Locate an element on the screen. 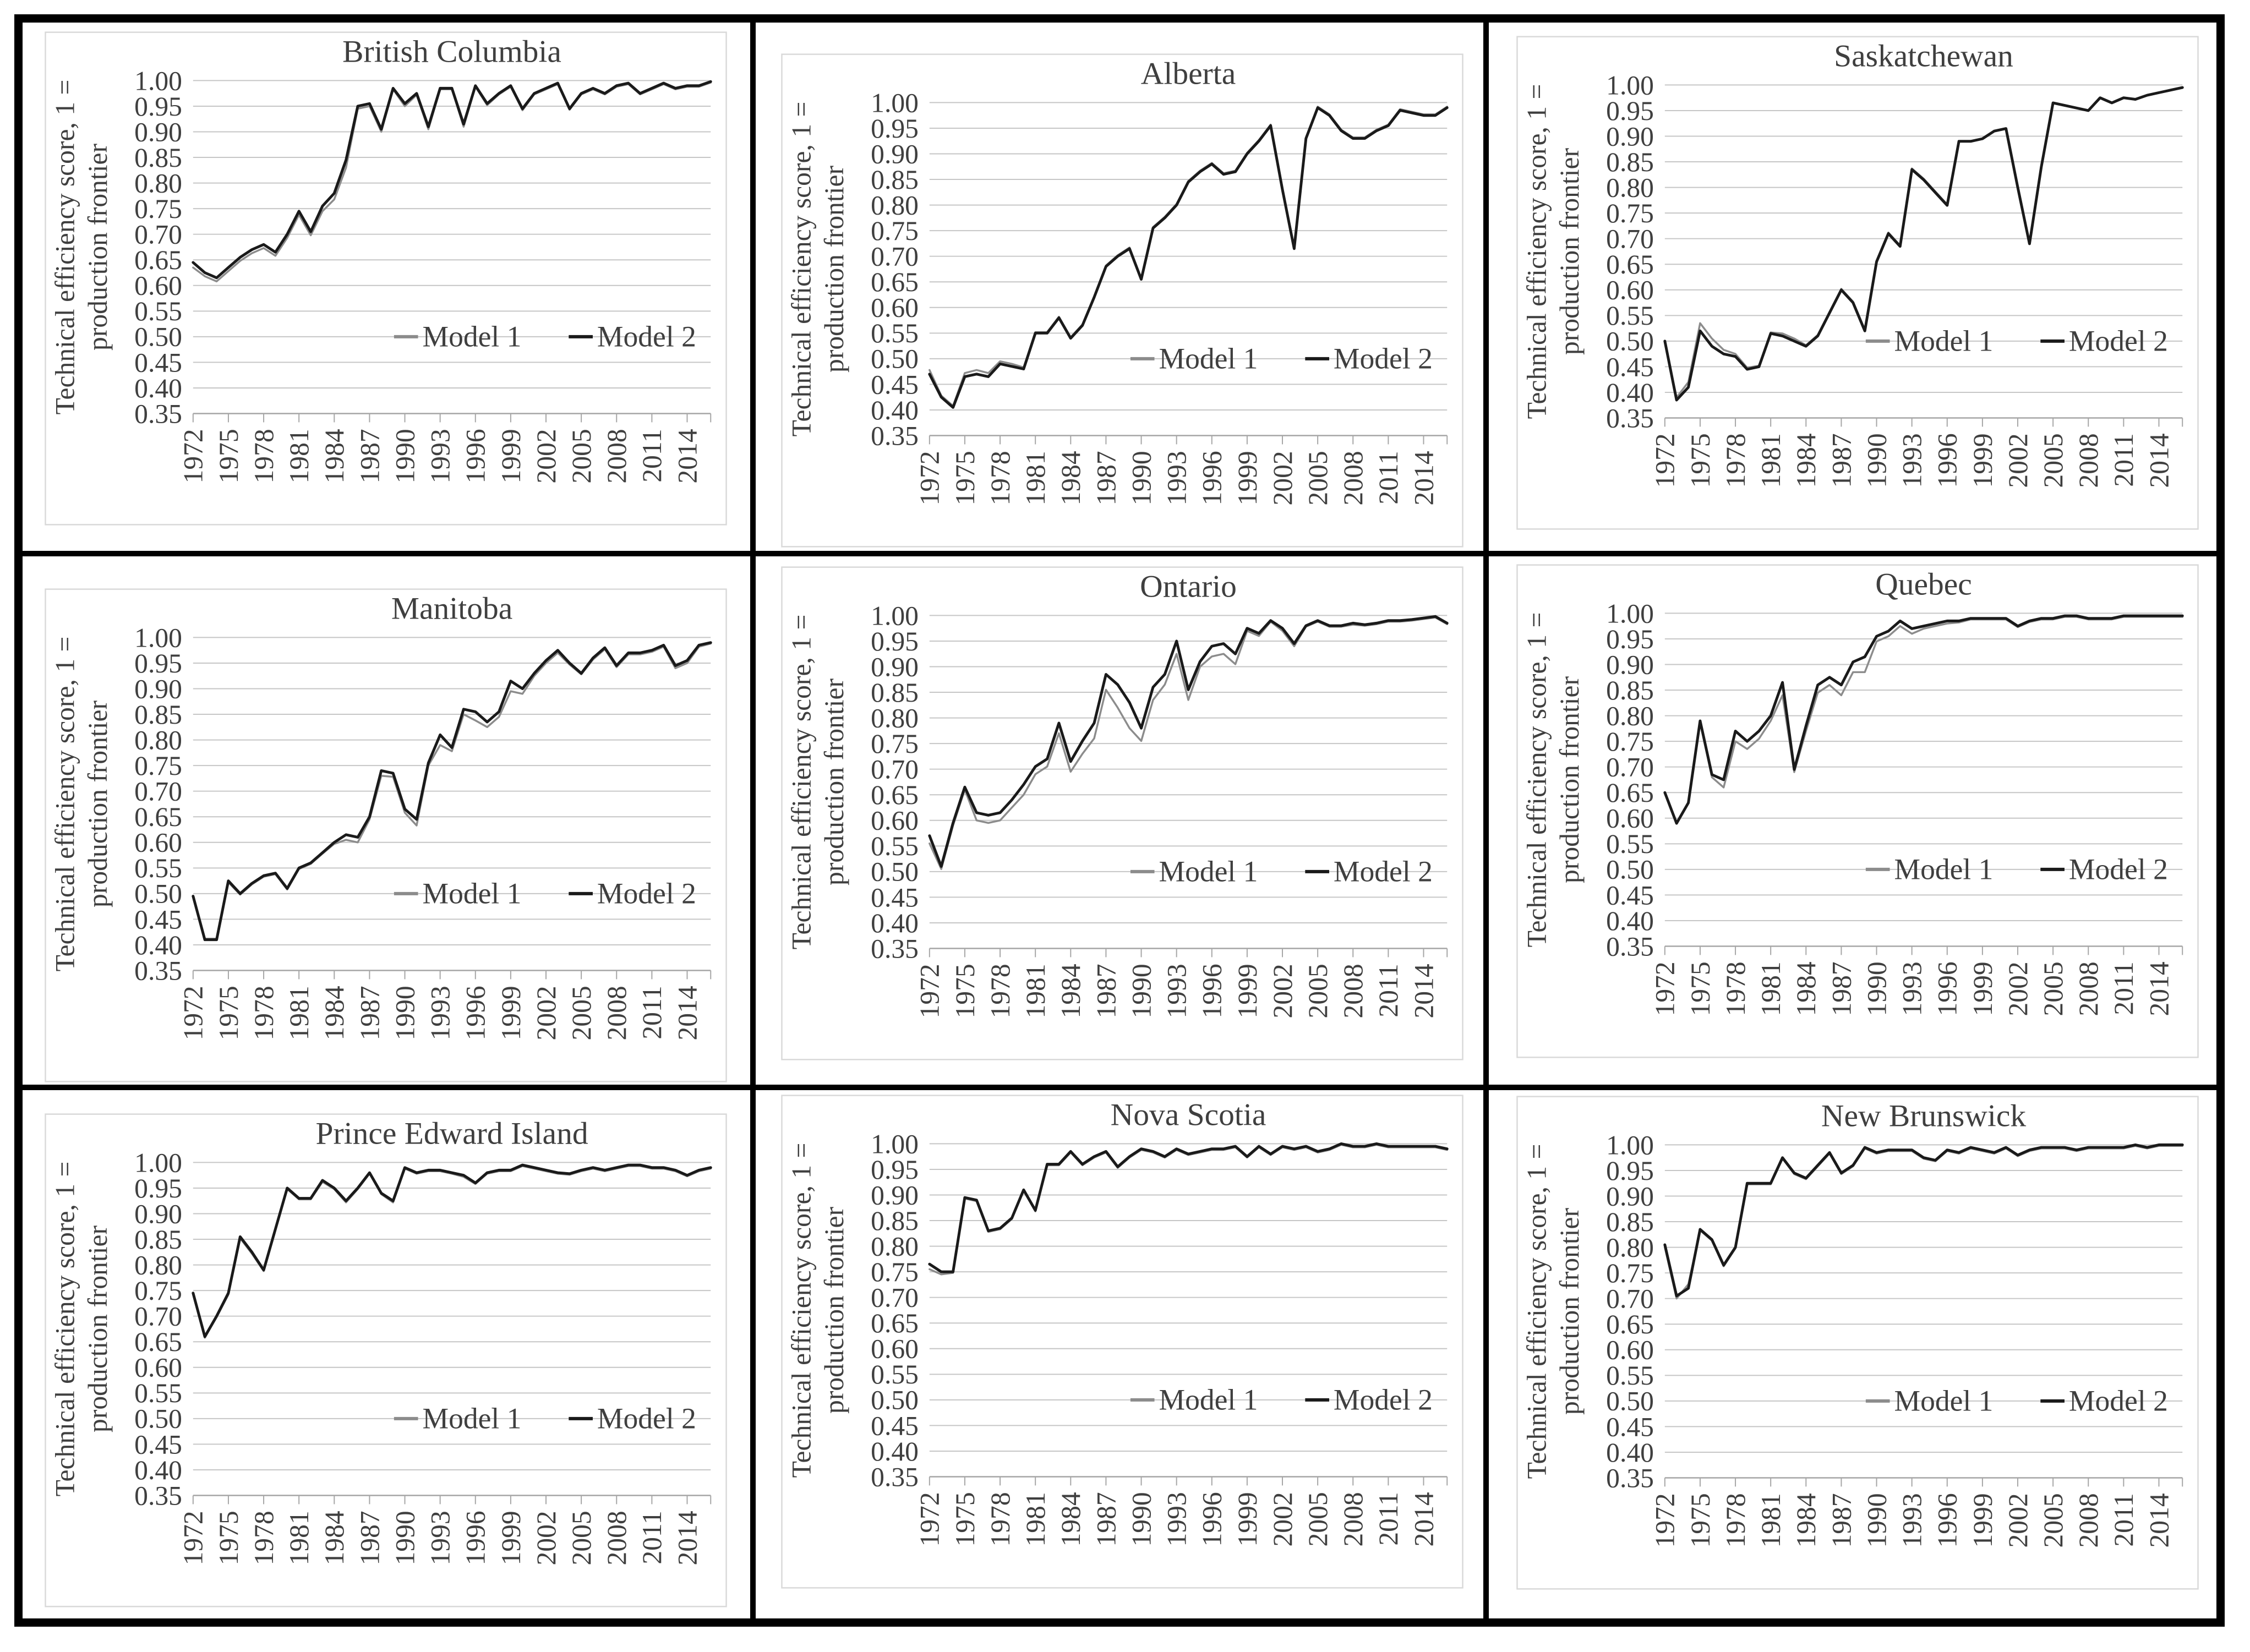 This screenshot has width=2250, height=1652. x-tick-label: 1996 is located at coordinates (476, 1013).